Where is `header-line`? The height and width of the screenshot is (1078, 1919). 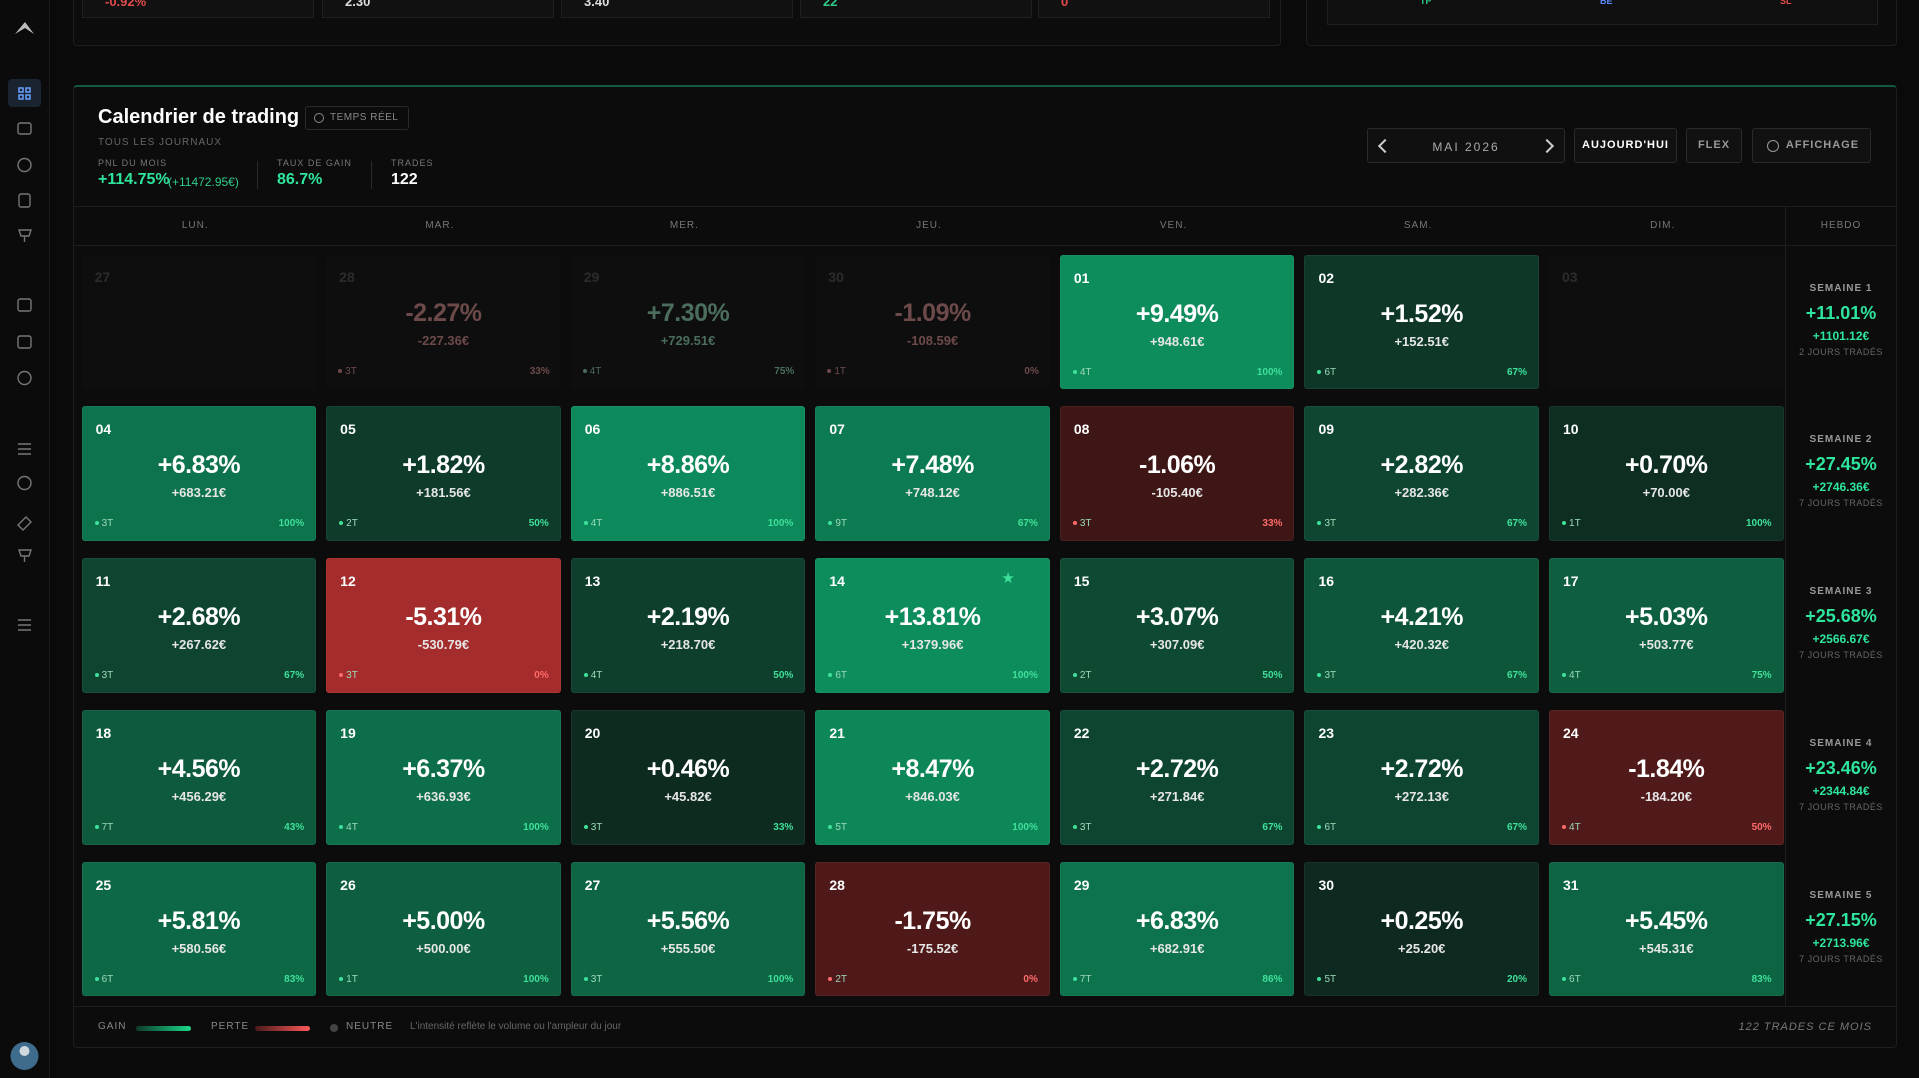
header-line is located at coordinates (985, 245).